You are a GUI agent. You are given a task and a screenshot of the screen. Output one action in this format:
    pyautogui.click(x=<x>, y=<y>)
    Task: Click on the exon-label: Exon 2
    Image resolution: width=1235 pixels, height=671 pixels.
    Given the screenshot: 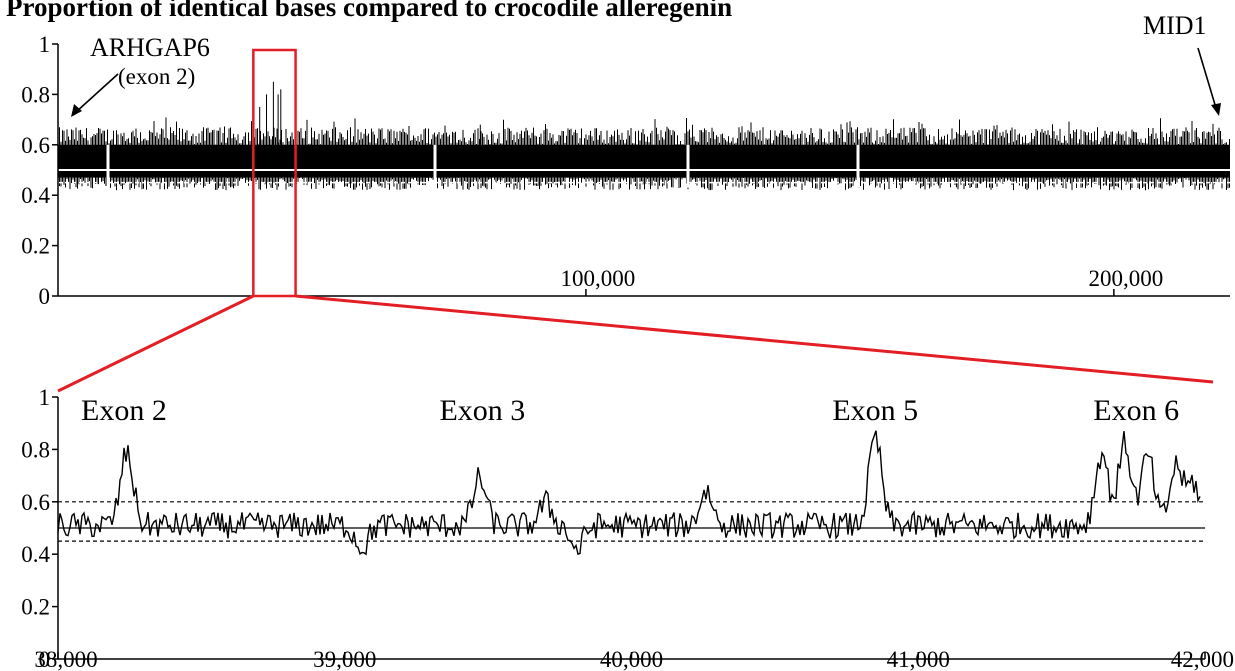 What is the action you would take?
    pyautogui.click(x=124, y=410)
    